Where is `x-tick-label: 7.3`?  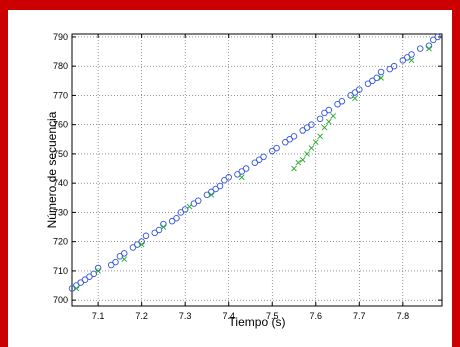
x-tick-label: 7.3 is located at coordinates (185, 316).